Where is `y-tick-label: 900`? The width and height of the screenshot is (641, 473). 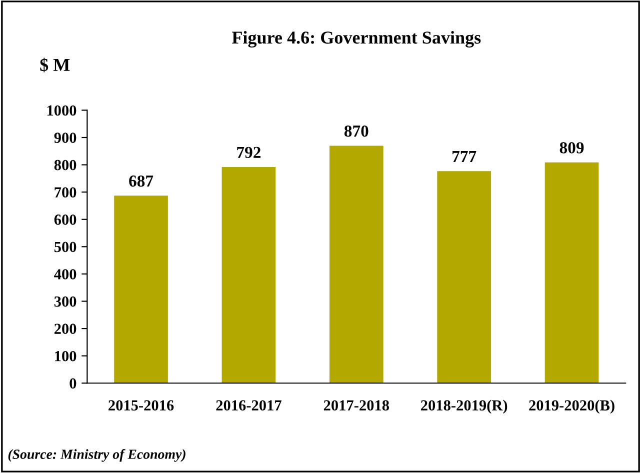
y-tick-label: 900 is located at coordinates (65, 137).